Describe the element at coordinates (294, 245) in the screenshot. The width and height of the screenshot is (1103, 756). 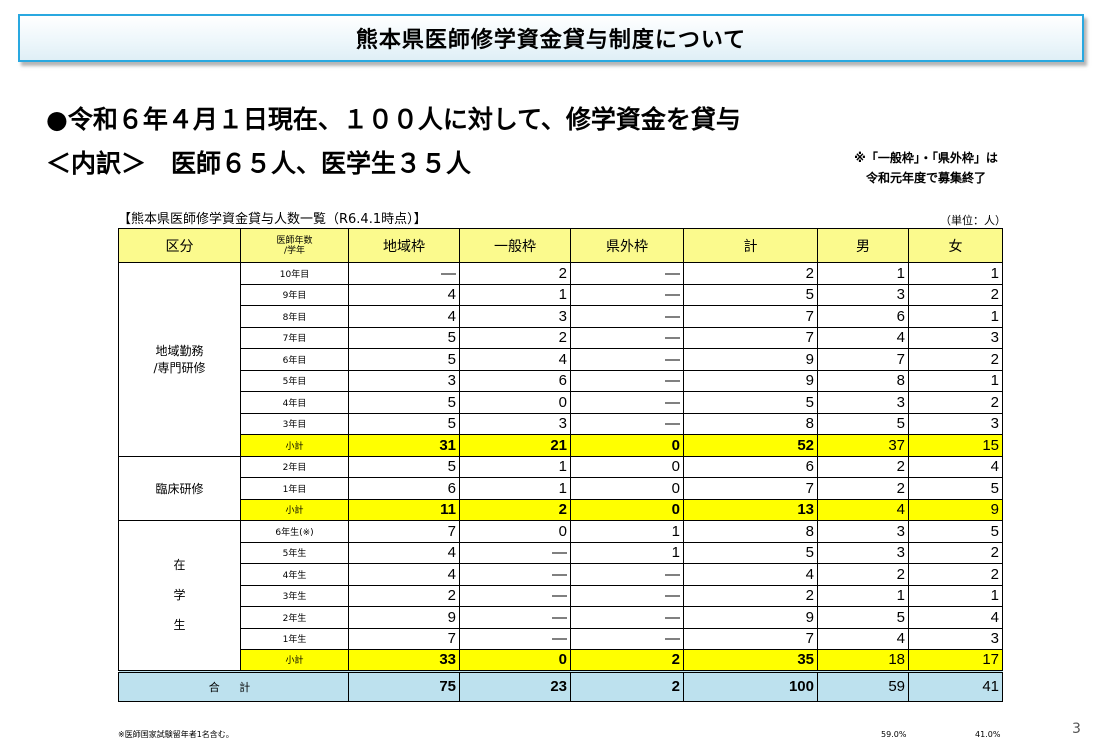
I see `header-year: 医師年数 /学年` at that location.